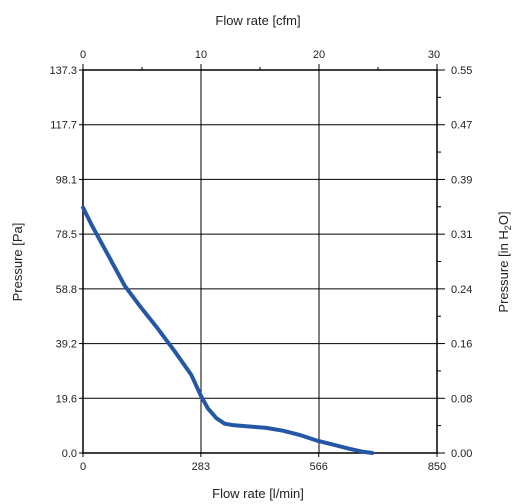 This screenshot has width=513, height=504. I want to click on x-bottom-tick-label: 566, so click(319, 467).